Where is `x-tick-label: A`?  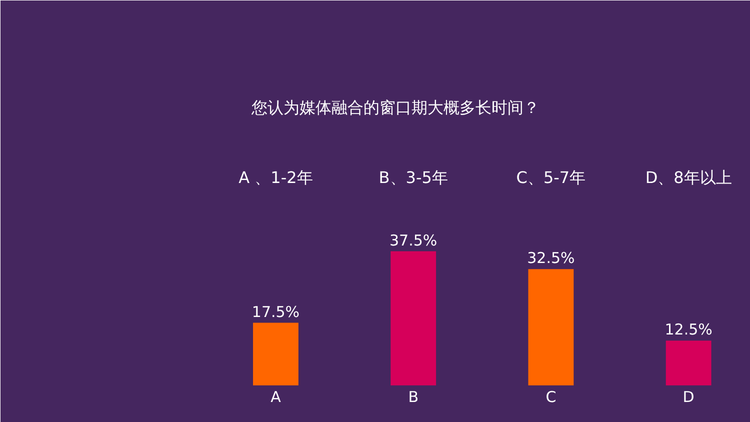
x-tick-label: A is located at coordinates (276, 397).